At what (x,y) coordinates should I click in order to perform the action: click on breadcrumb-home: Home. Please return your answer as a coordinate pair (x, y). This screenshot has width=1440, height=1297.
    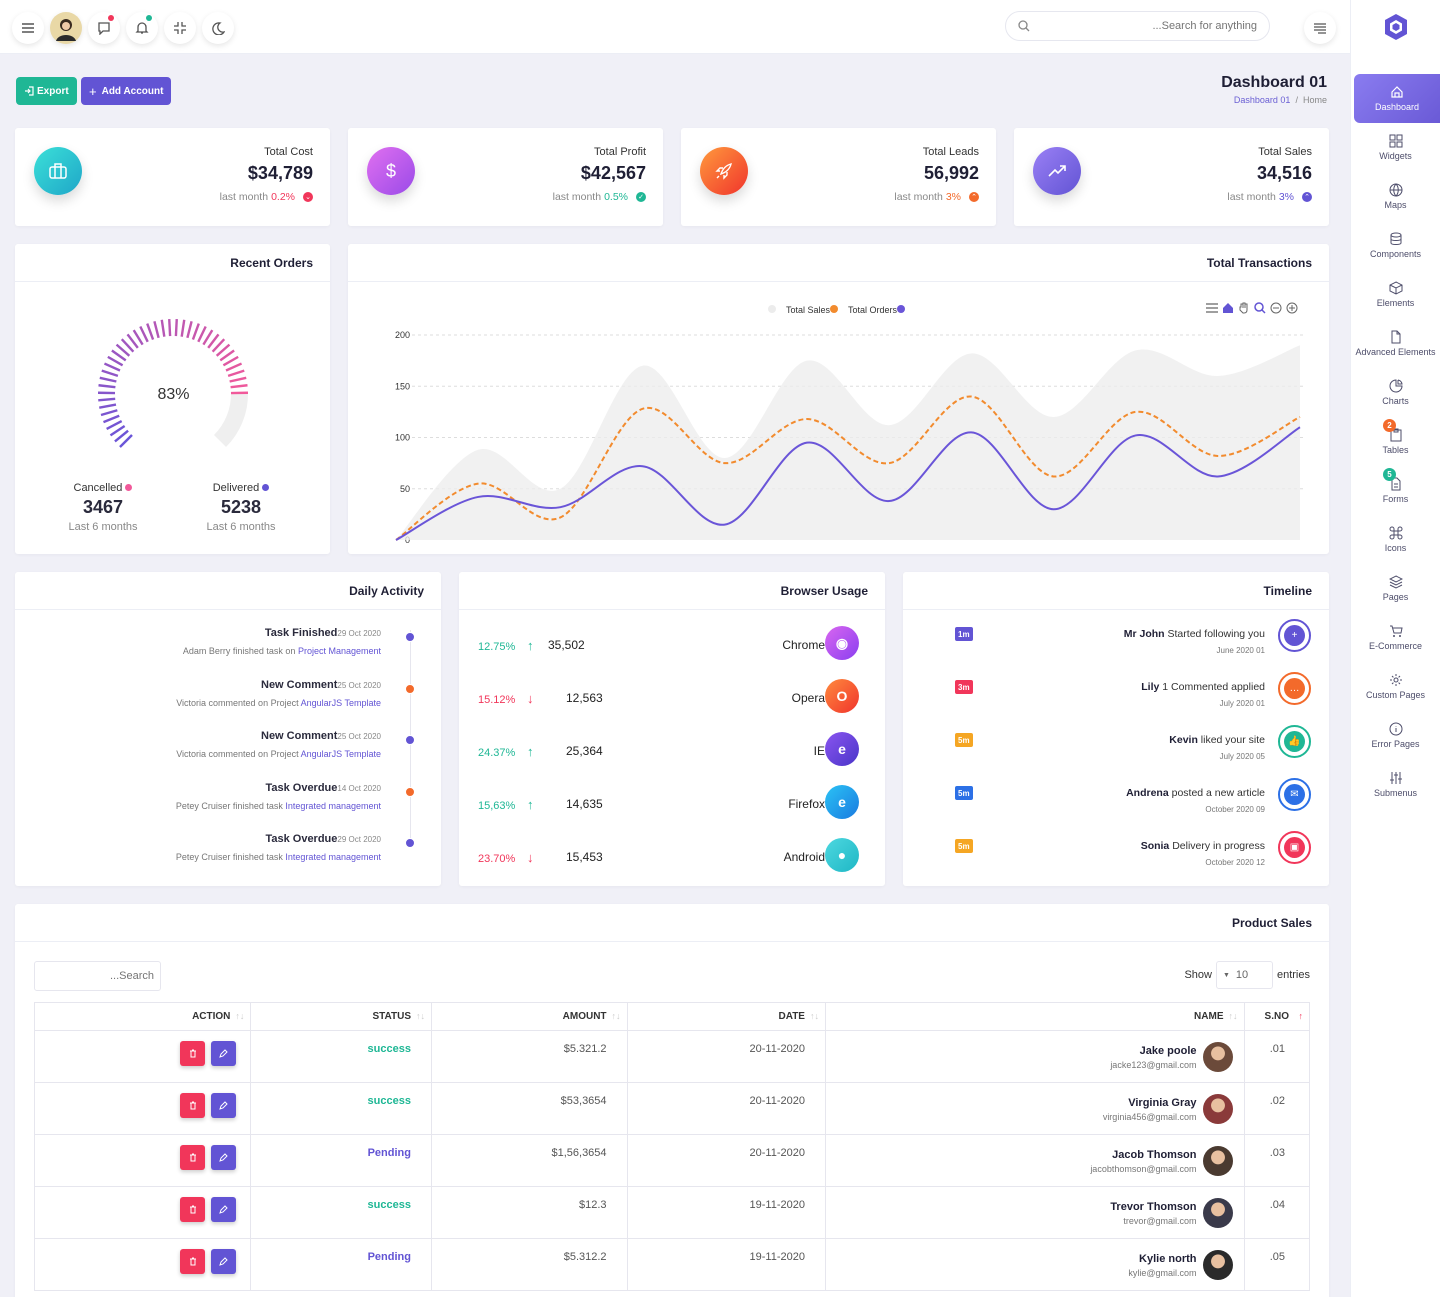
    Looking at the image, I should click on (1314, 100).